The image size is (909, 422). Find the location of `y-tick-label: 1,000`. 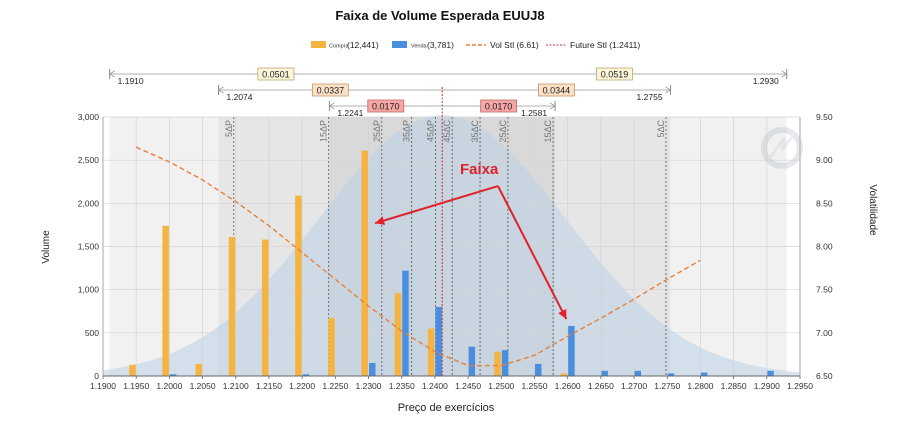

y-tick-label: 1,000 is located at coordinates (89, 290).